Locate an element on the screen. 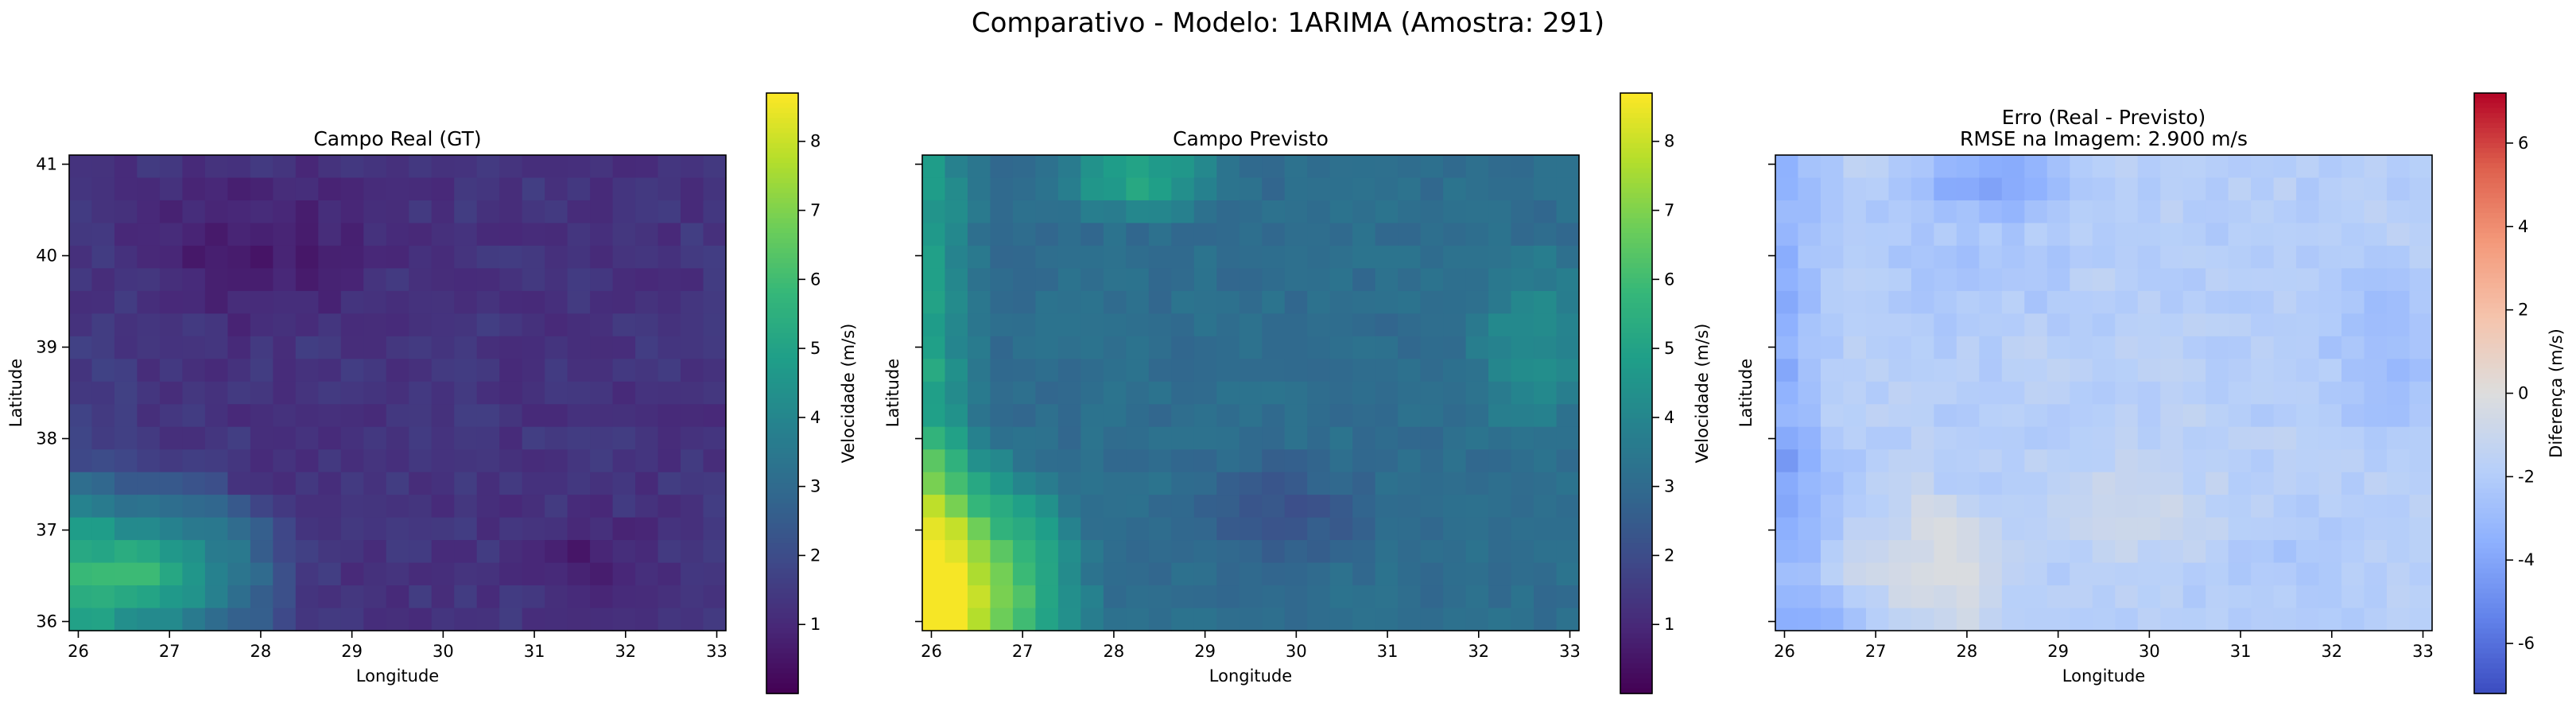  y-tick-label: 41 is located at coordinates (47, 164).